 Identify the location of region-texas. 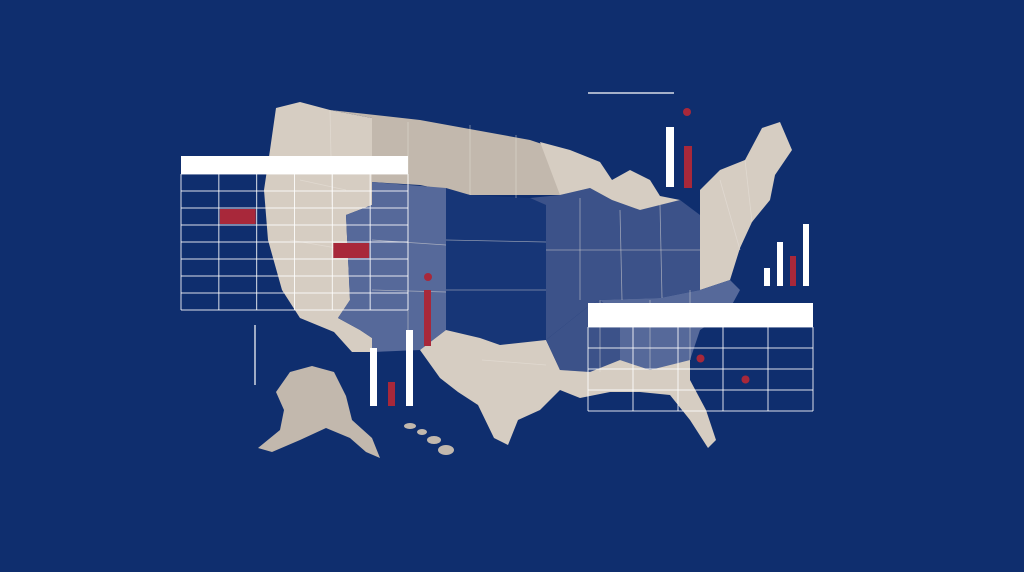
(490, 387).